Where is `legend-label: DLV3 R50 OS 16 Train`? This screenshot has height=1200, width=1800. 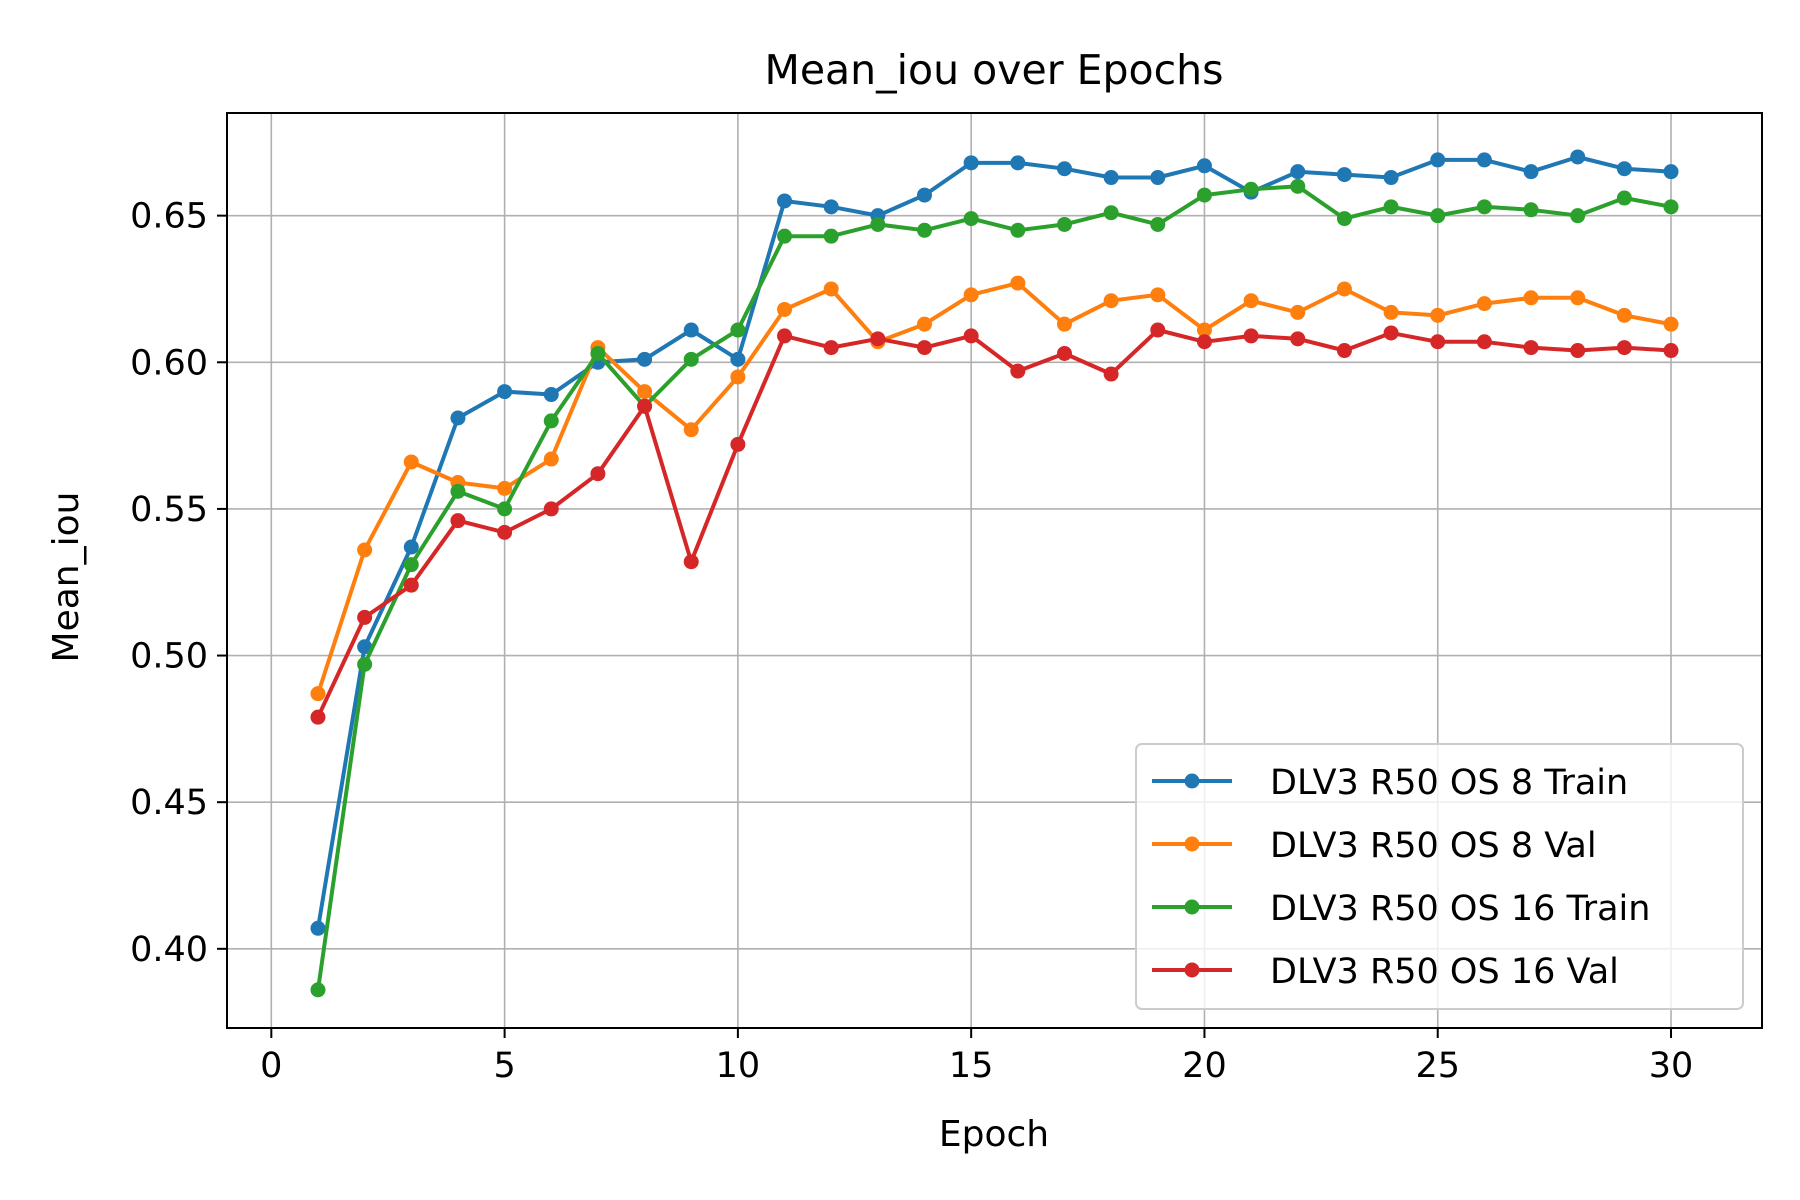
legend-label: DLV3 R50 OS 16 Train is located at coordinates (1460, 909).